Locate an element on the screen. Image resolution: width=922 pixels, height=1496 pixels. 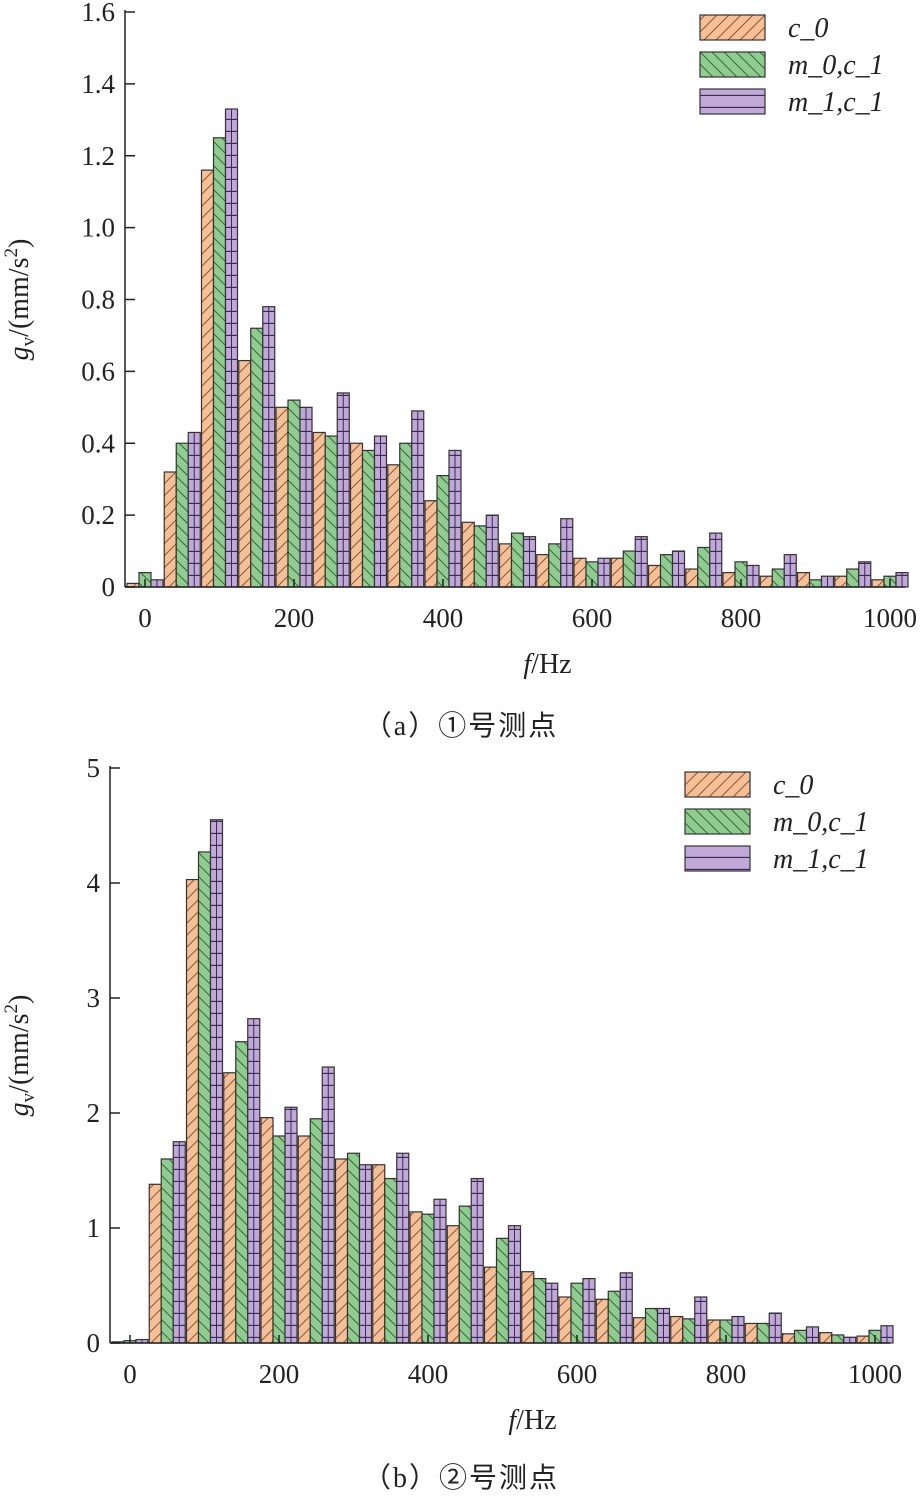
y-tick-label: 4 is located at coordinates (94, 883).